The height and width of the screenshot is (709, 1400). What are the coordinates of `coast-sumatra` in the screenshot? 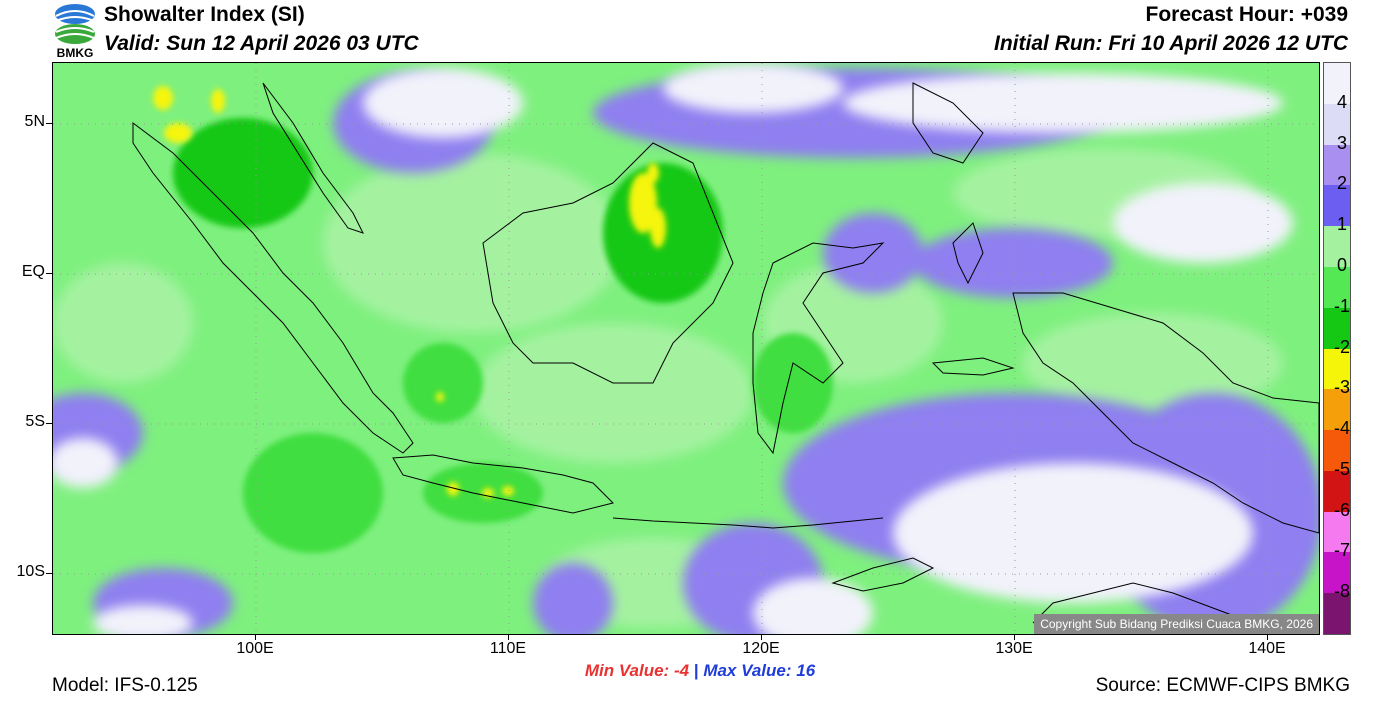 It's located at (273, 288).